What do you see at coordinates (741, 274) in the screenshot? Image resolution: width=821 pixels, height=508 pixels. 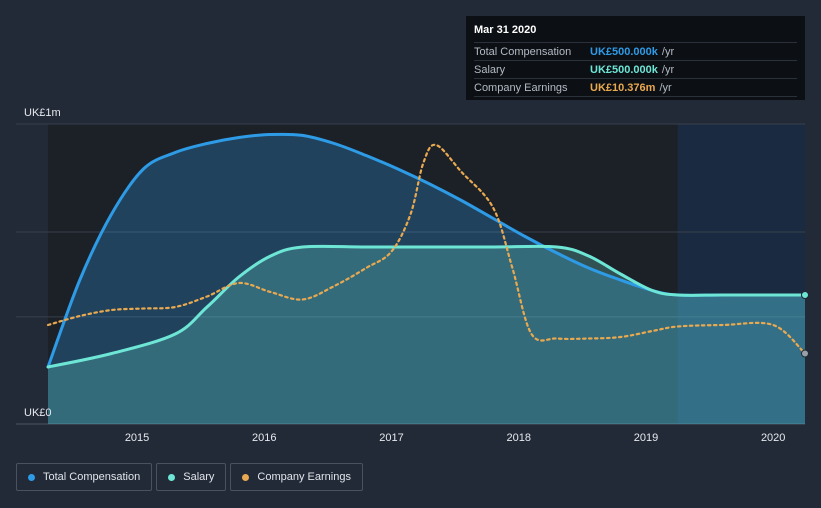 I see `forecast-shaded-region` at bounding box center [741, 274].